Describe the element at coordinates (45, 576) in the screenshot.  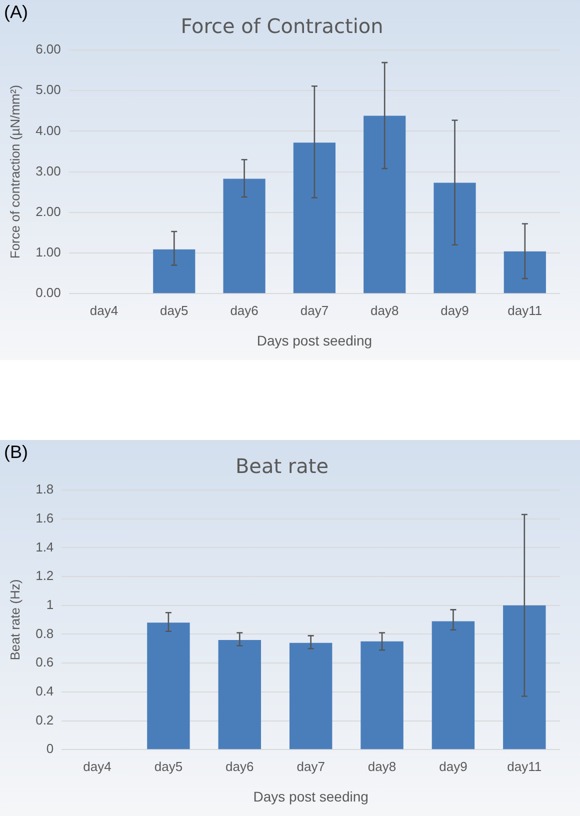
I see `y-tick-label: 1.2` at that location.